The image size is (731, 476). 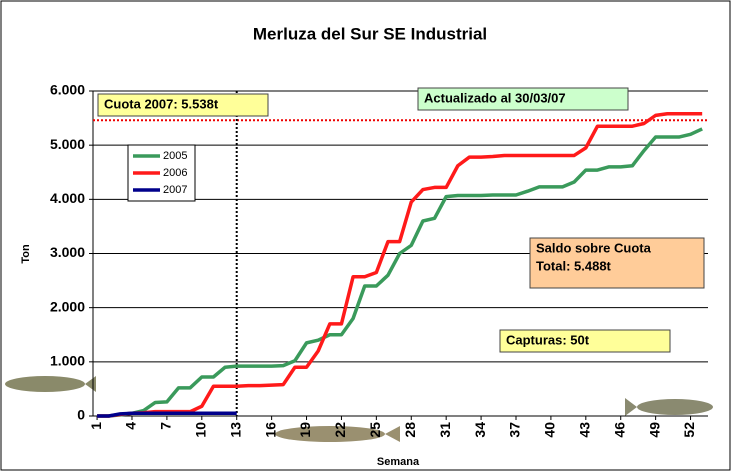 What do you see at coordinates (574, 265) in the screenshot?
I see `annotation: Total: 5.488t` at bounding box center [574, 265].